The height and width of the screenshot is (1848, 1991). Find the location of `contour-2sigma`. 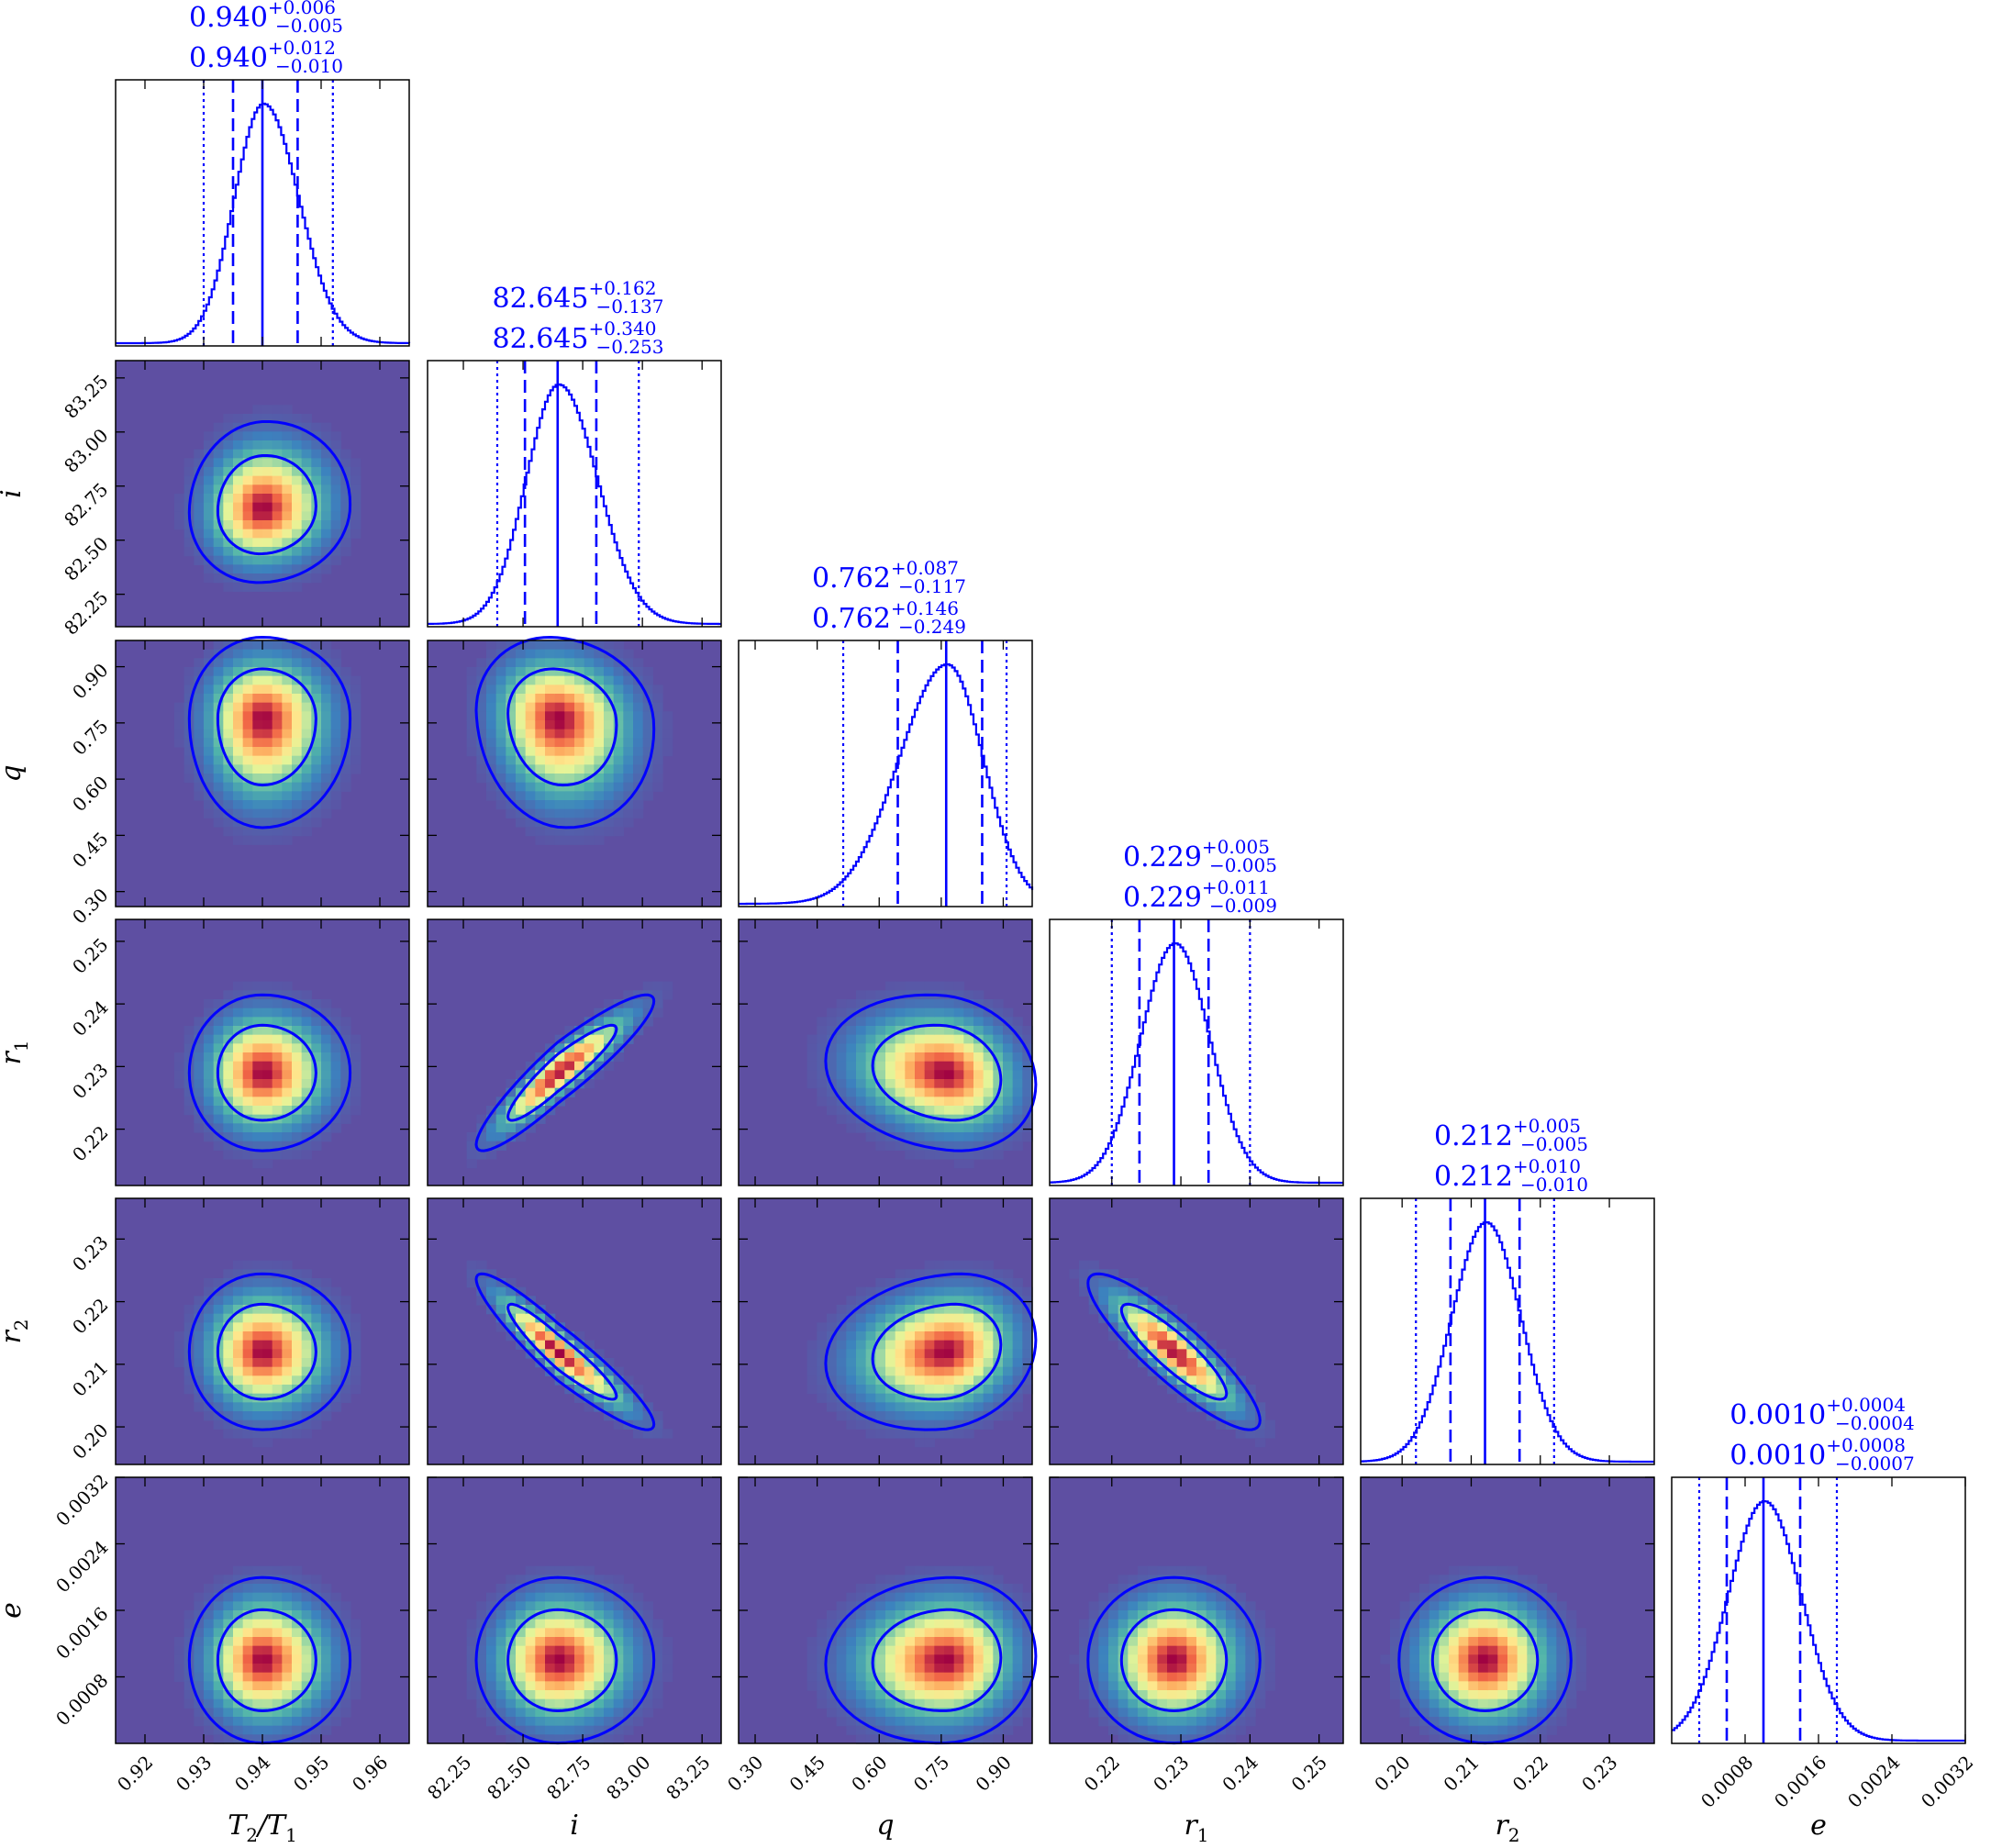

contour-2sigma is located at coordinates (1174, 1660).